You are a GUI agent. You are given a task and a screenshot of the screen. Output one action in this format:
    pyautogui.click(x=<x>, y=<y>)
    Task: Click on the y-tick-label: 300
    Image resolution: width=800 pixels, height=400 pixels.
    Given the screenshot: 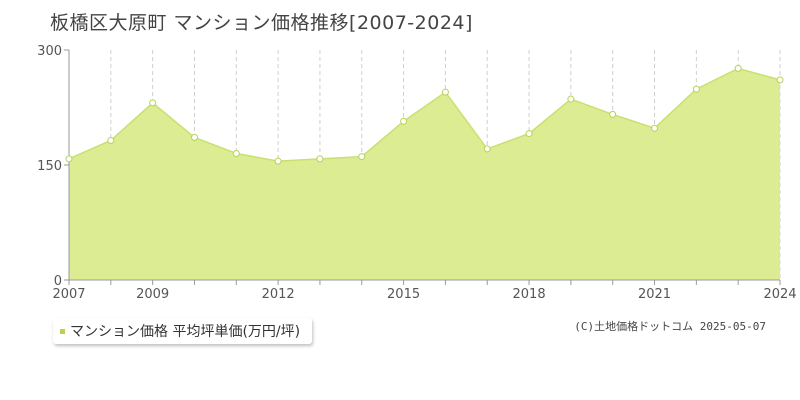 What is the action you would take?
    pyautogui.click(x=49, y=51)
    